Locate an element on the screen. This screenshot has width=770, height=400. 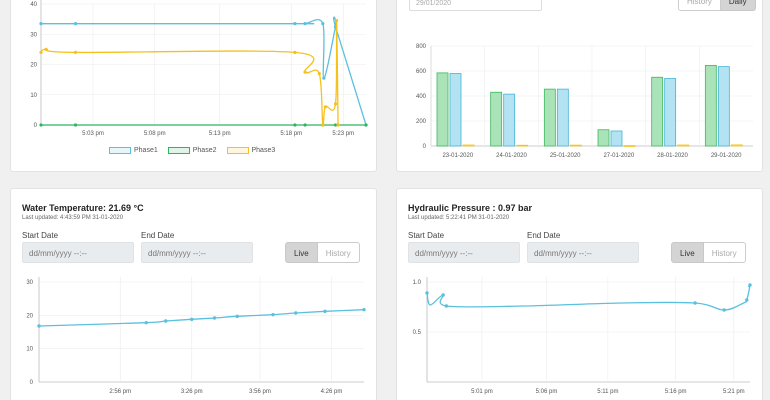
card-title: Hydraulic Pressure : 0.97 bar is located at coordinates (470, 208).